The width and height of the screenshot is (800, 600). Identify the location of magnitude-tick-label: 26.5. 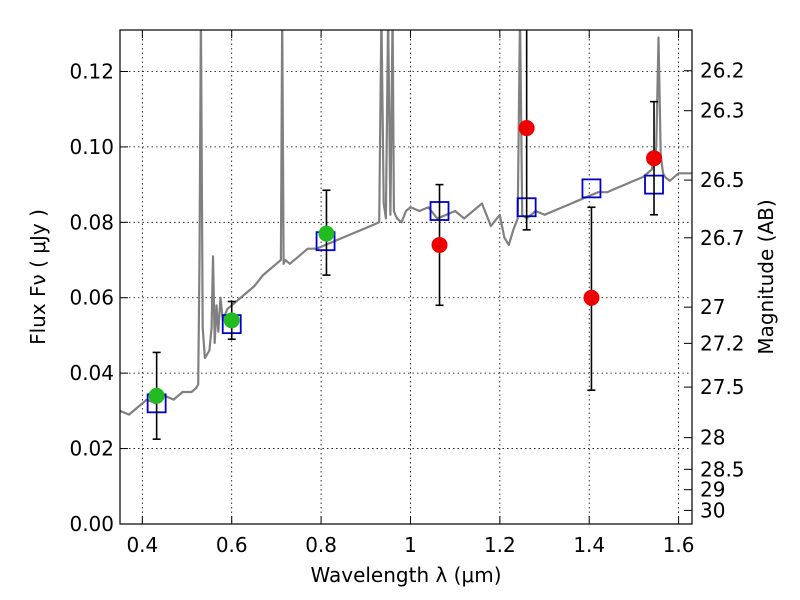
(722, 180).